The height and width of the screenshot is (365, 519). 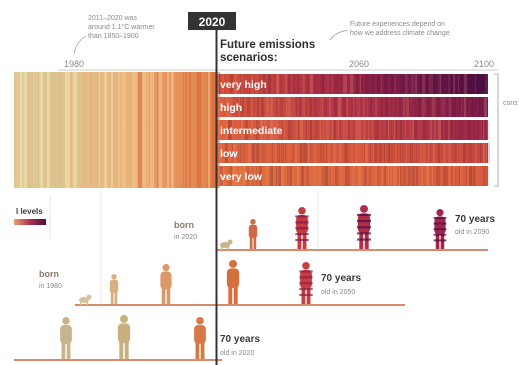 What do you see at coordinates (112, 18) in the screenshot?
I see `note-left-line-1: 2011–2020 was` at bounding box center [112, 18].